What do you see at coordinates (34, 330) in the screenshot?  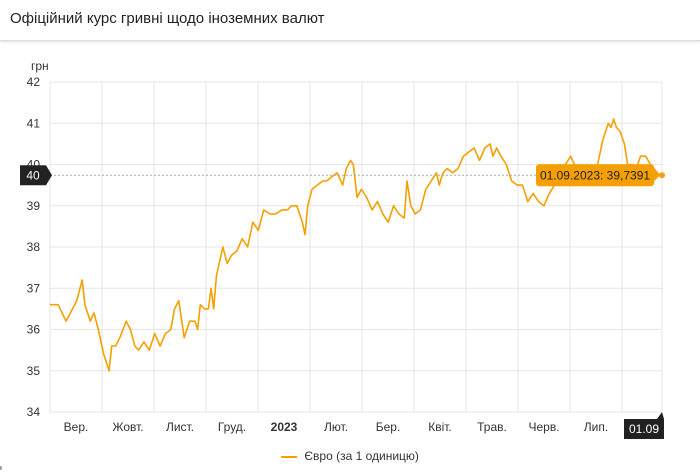 I see `y-tick-label: 36` at bounding box center [34, 330].